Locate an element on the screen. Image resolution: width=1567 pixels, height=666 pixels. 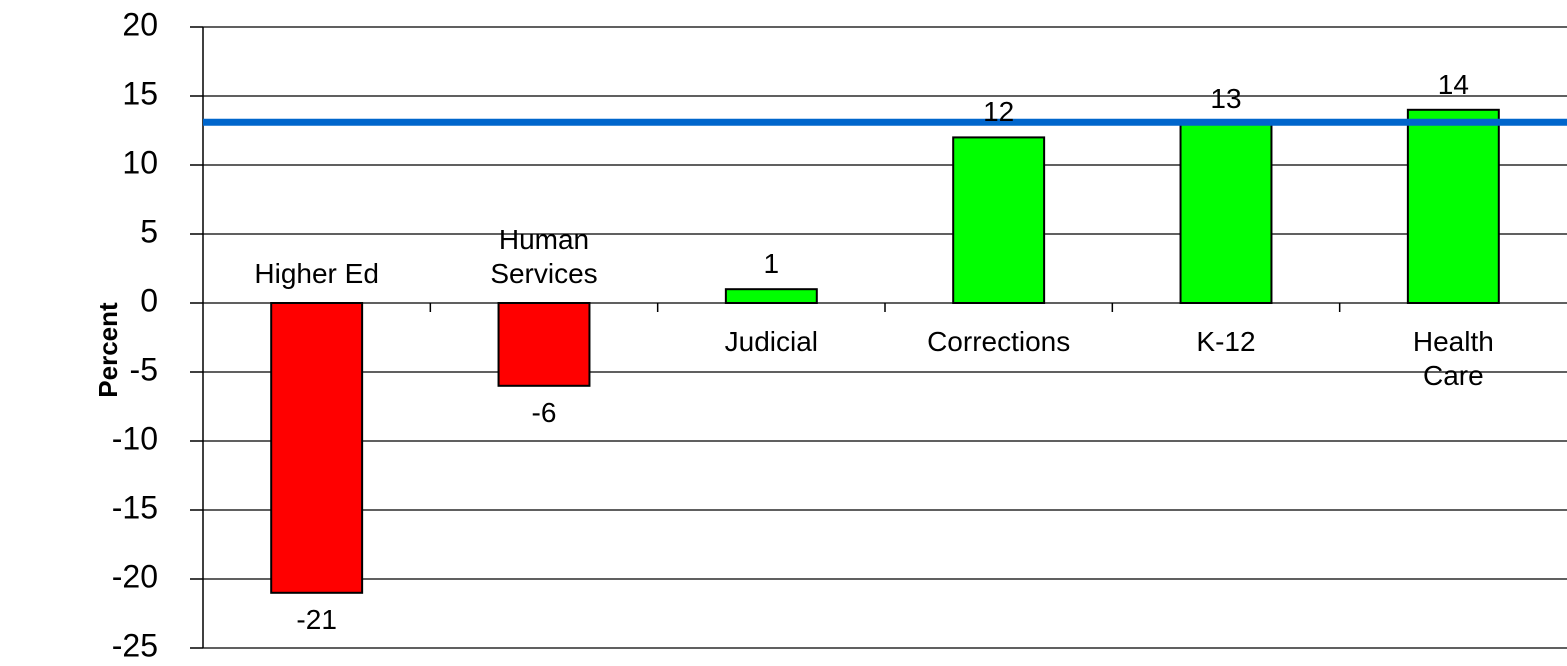
y-tick-label: 10 is located at coordinates (140, 162).